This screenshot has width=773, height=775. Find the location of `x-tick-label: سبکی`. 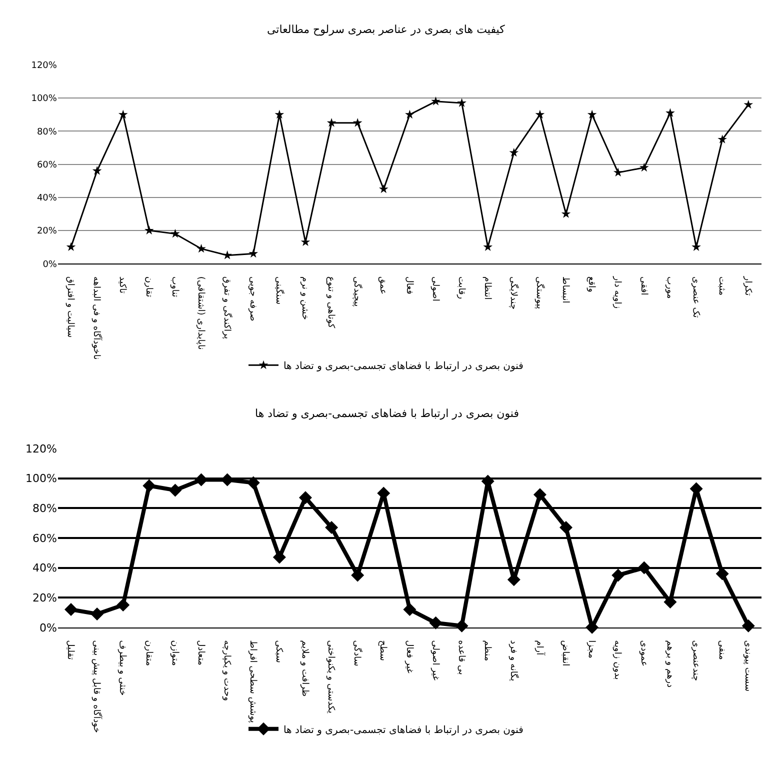

x-tick-label: سبکی is located at coordinates (279, 651).